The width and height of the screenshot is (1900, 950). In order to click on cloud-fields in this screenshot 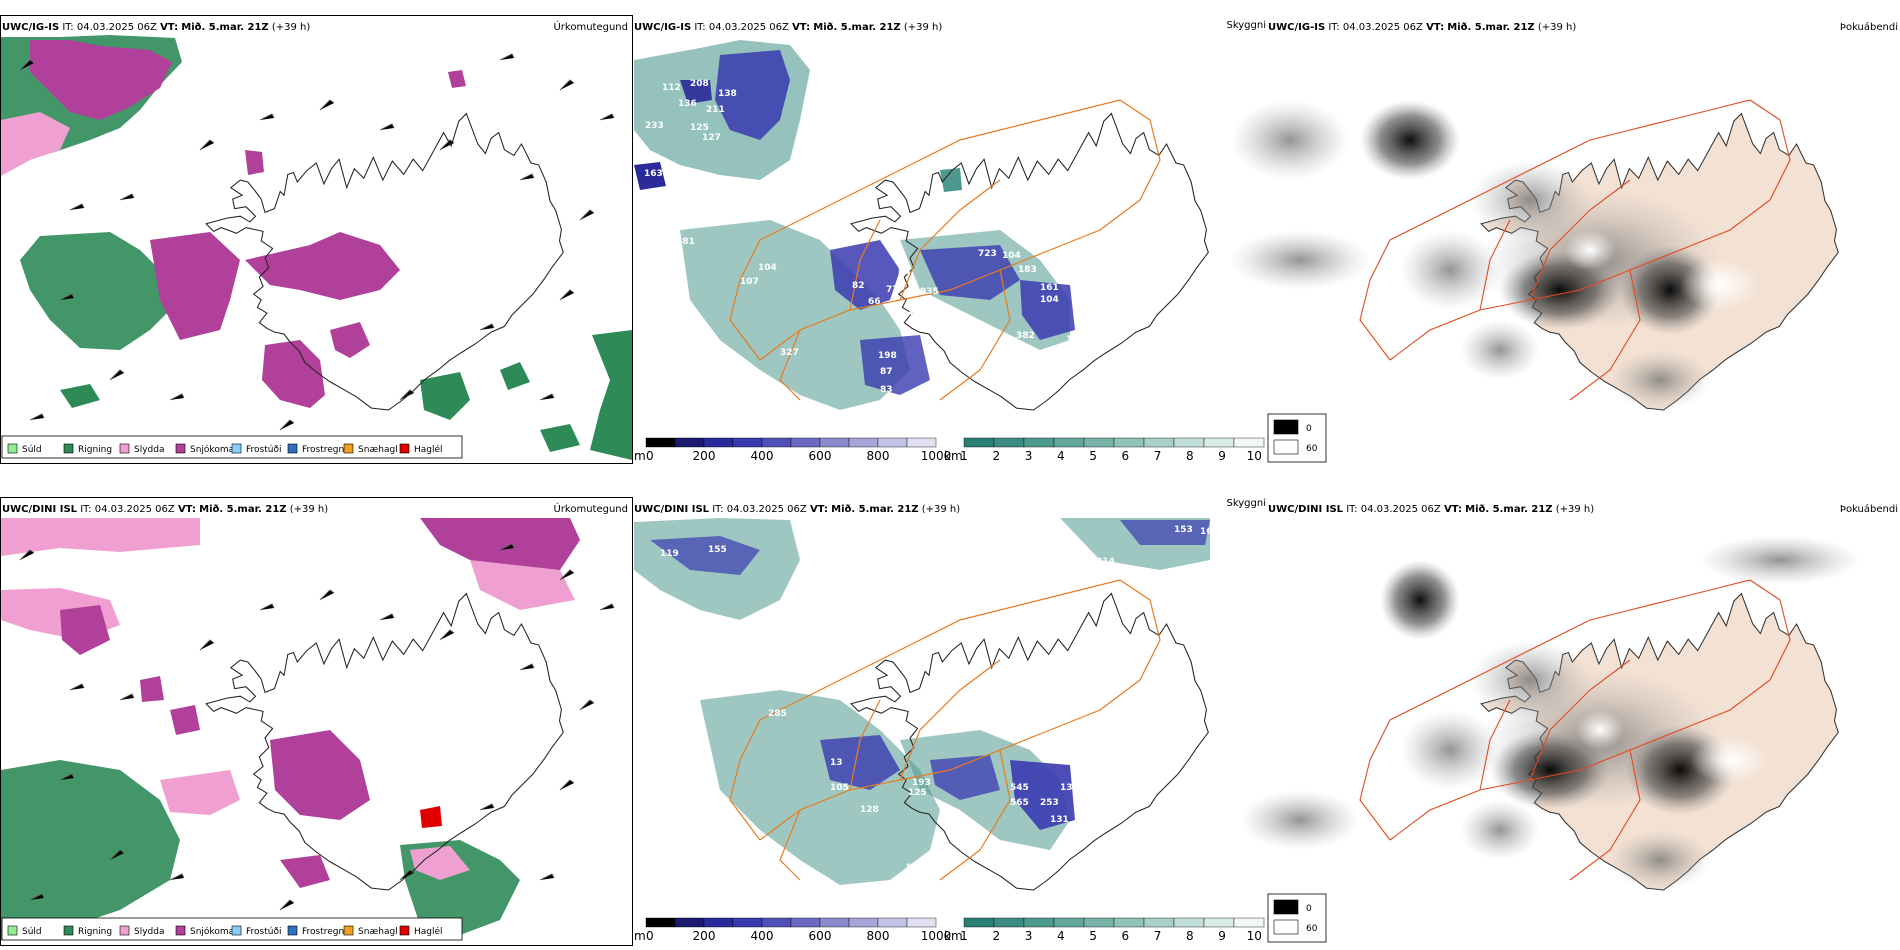, I will do `click(854, 225)`.